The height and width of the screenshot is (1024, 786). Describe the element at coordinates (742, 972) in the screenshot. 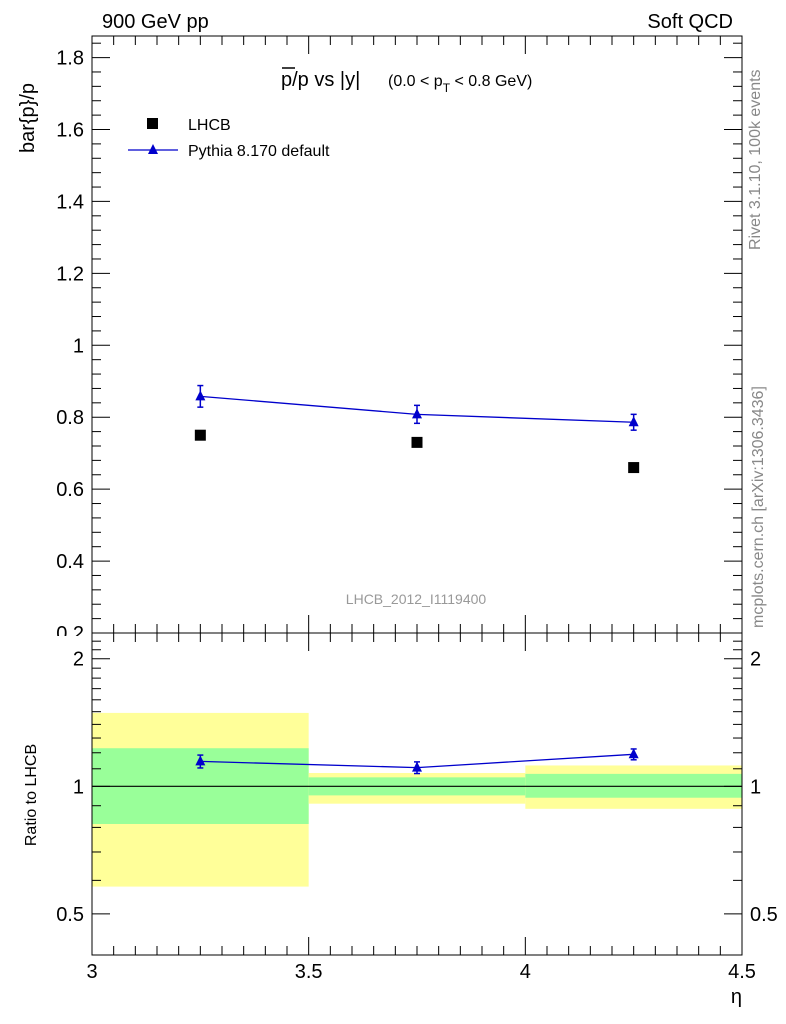

I see `x-tick-label: 4.5` at that location.